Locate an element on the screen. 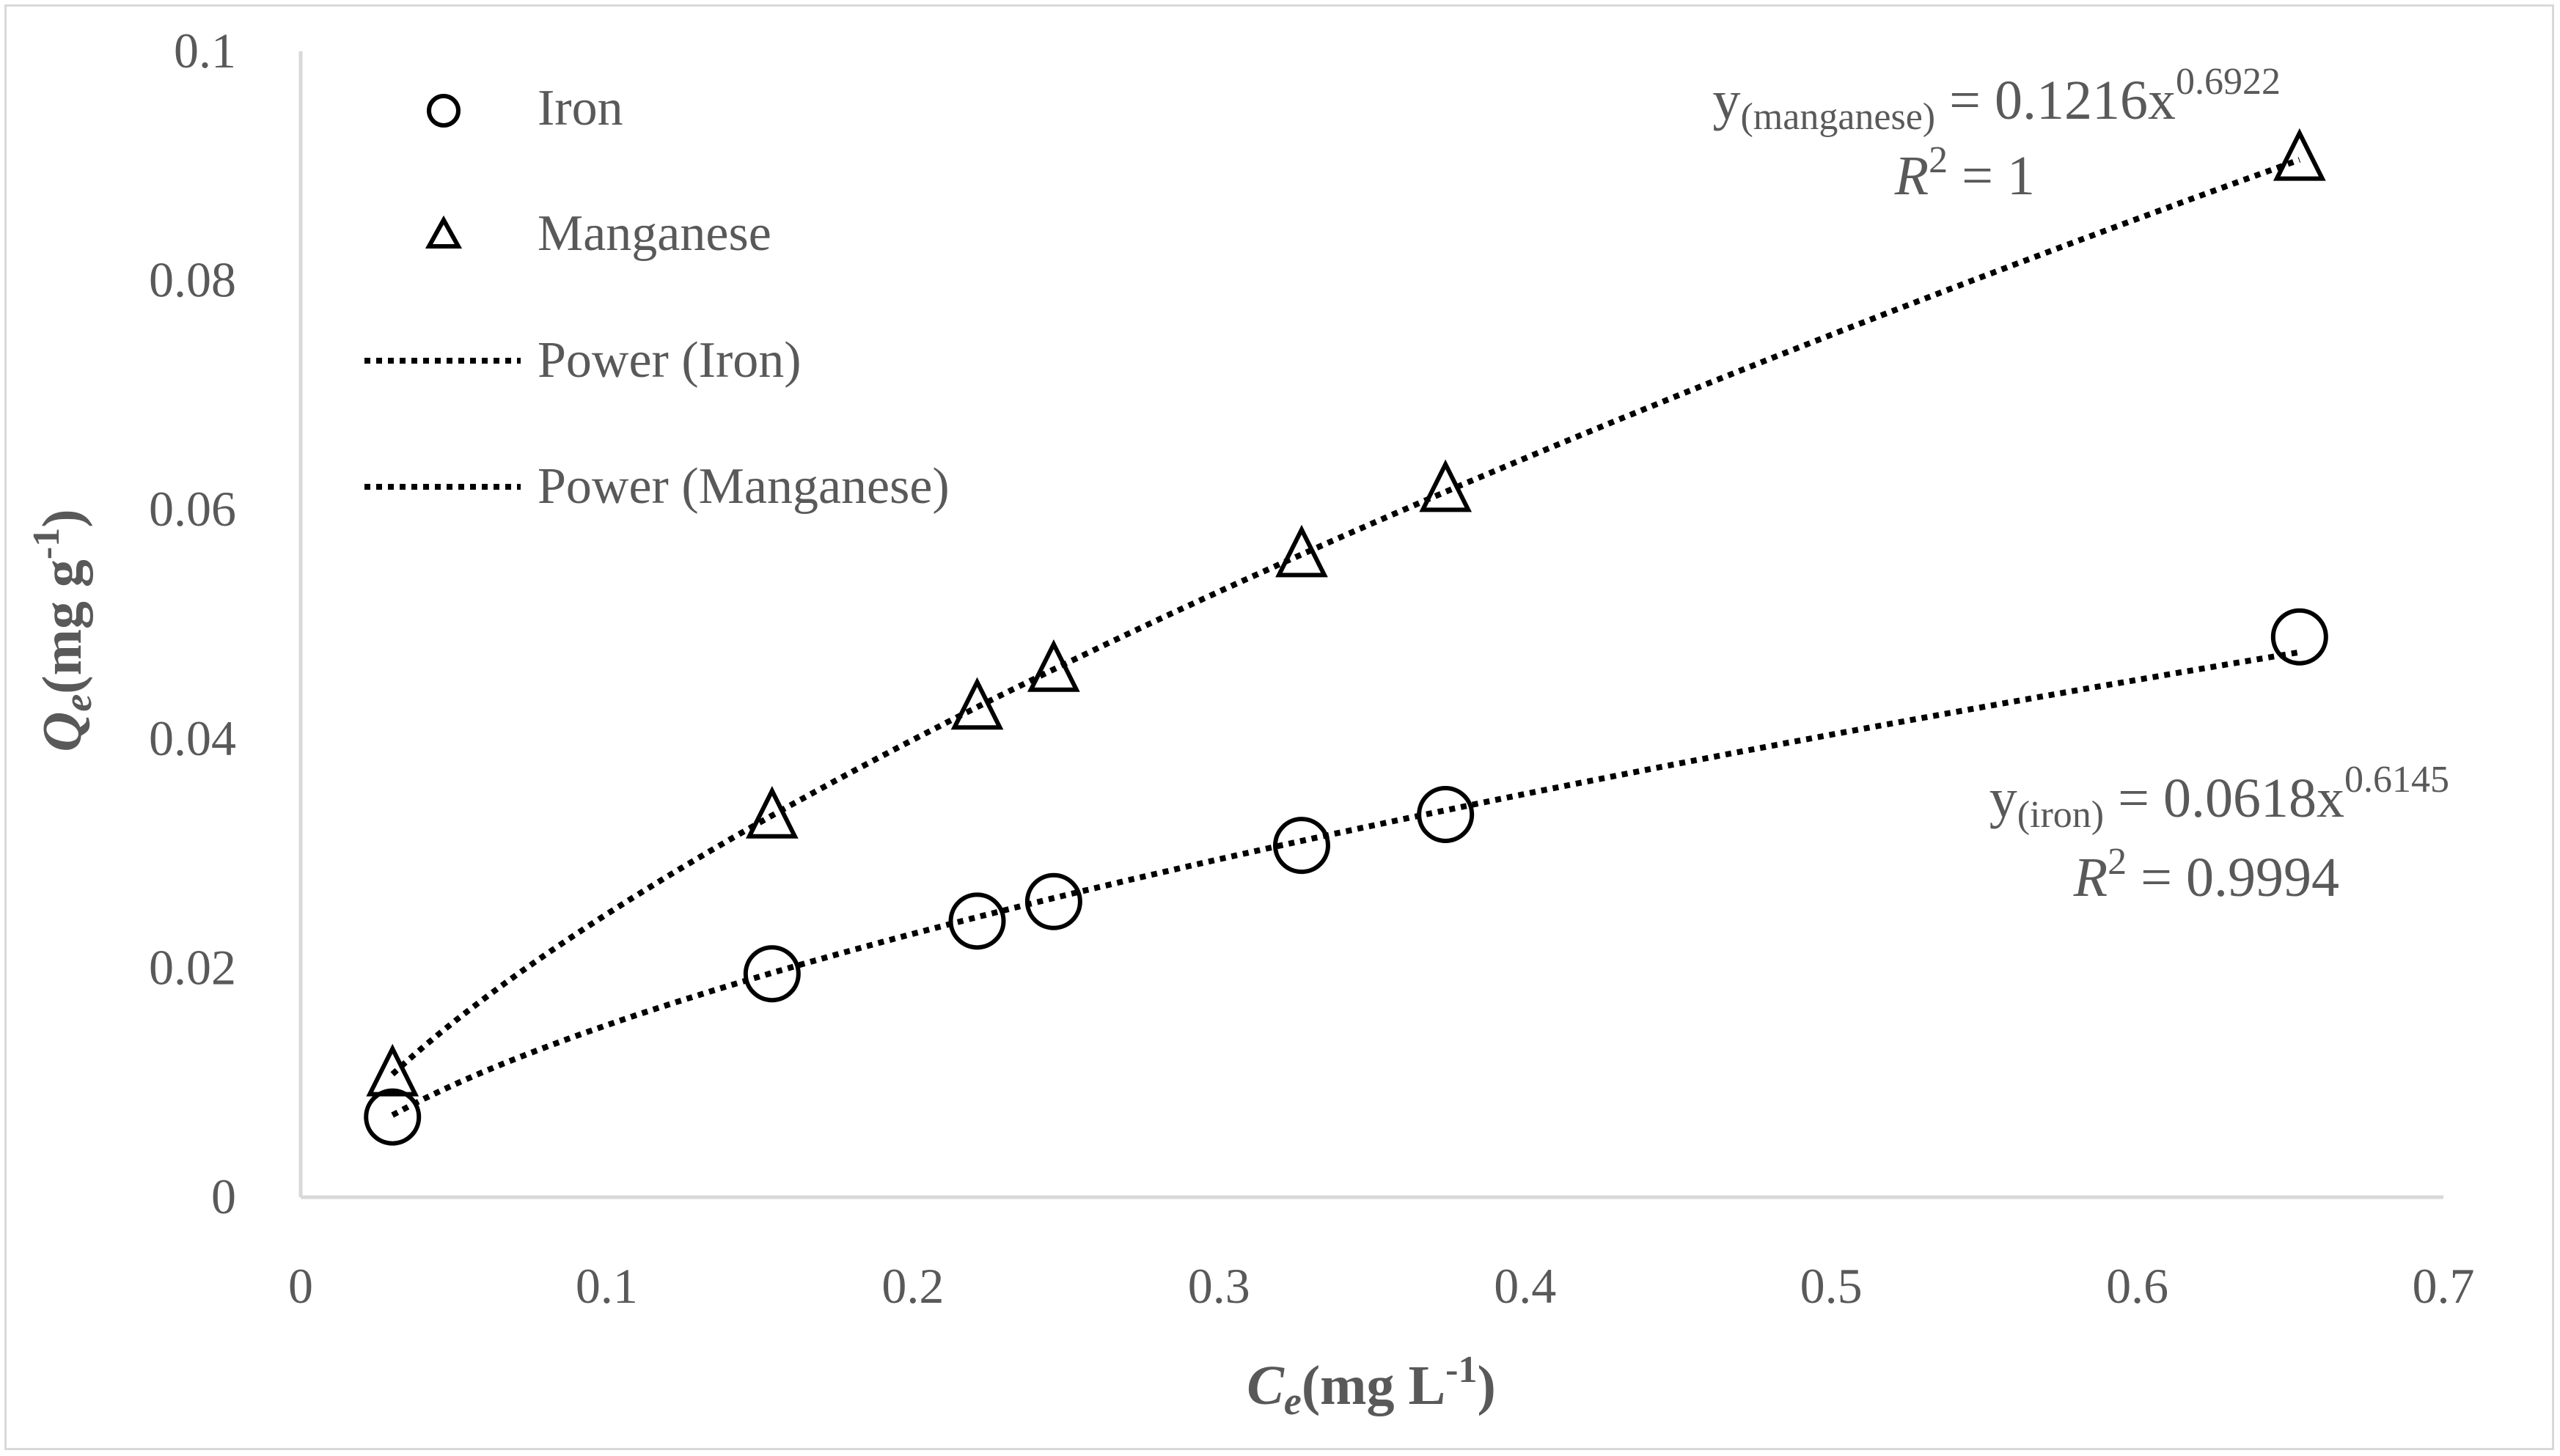 This screenshot has width=2560, height=1456. iron-equation-text: y(iron) = 0.0618x0.6145 is located at coordinates (2219, 797).